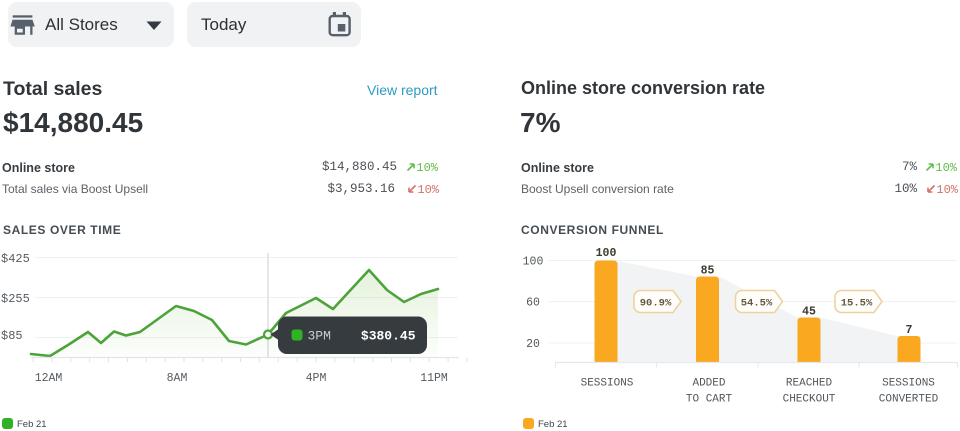 This screenshot has height=431, width=960. Describe the element at coordinates (434, 378) in the screenshot. I see `svg-text: 11PM` at that location.